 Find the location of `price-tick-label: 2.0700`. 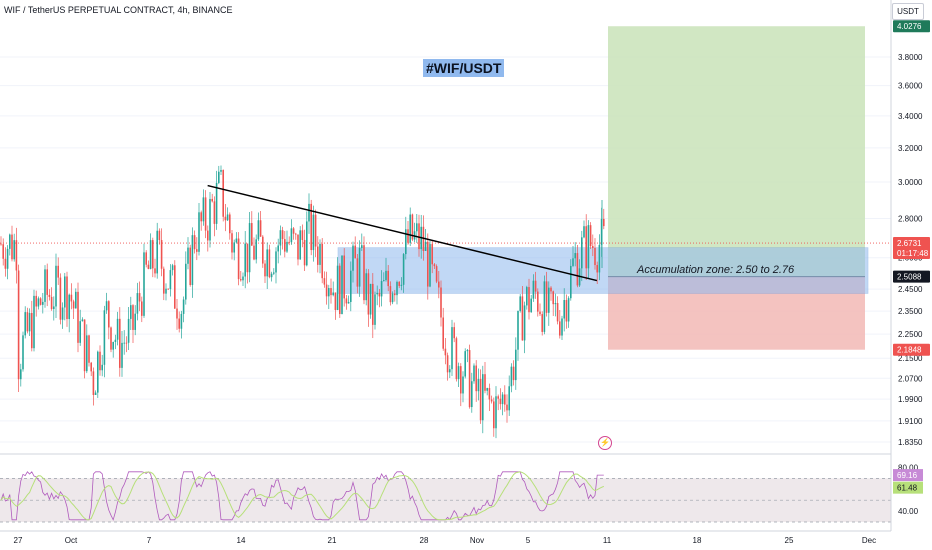

price-tick-label: 2.0700 is located at coordinates (910, 378).